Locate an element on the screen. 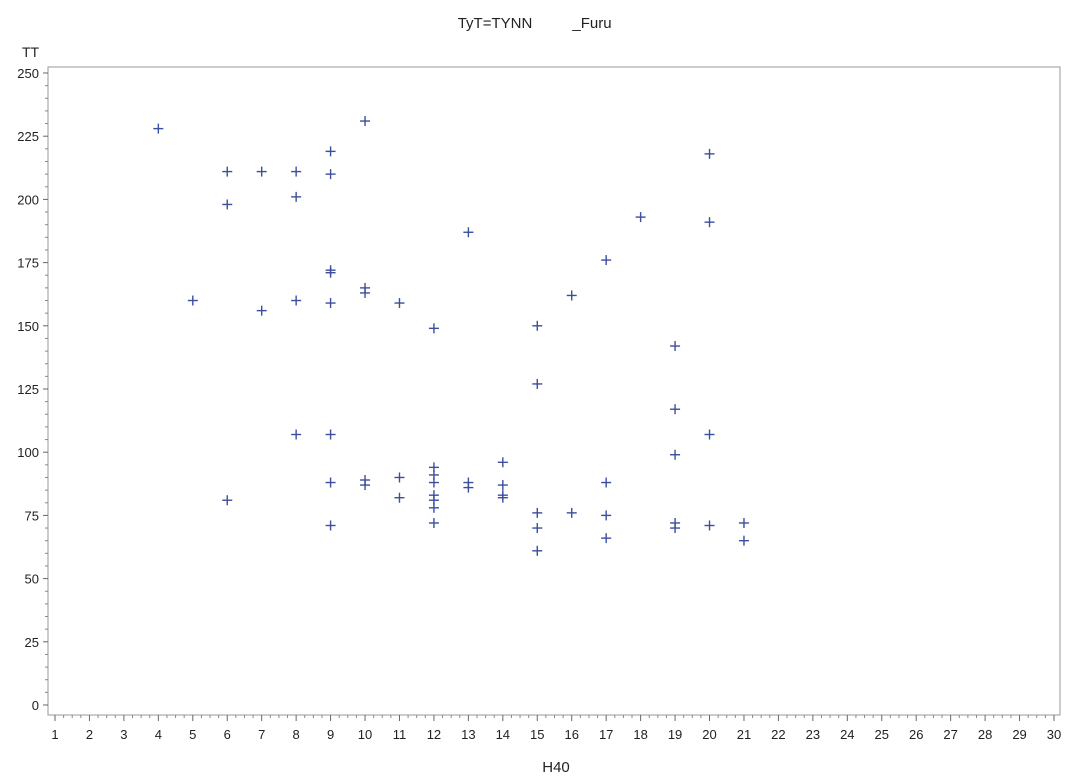  x-tick-label: 16 is located at coordinates (571, 734).